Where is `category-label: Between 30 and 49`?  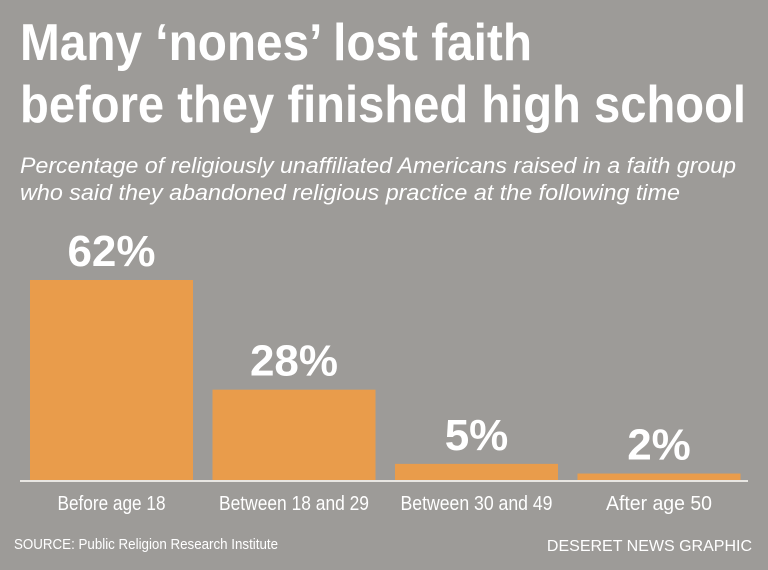 category-label: Between 30 and 49 is located at coordinates (477, 504).